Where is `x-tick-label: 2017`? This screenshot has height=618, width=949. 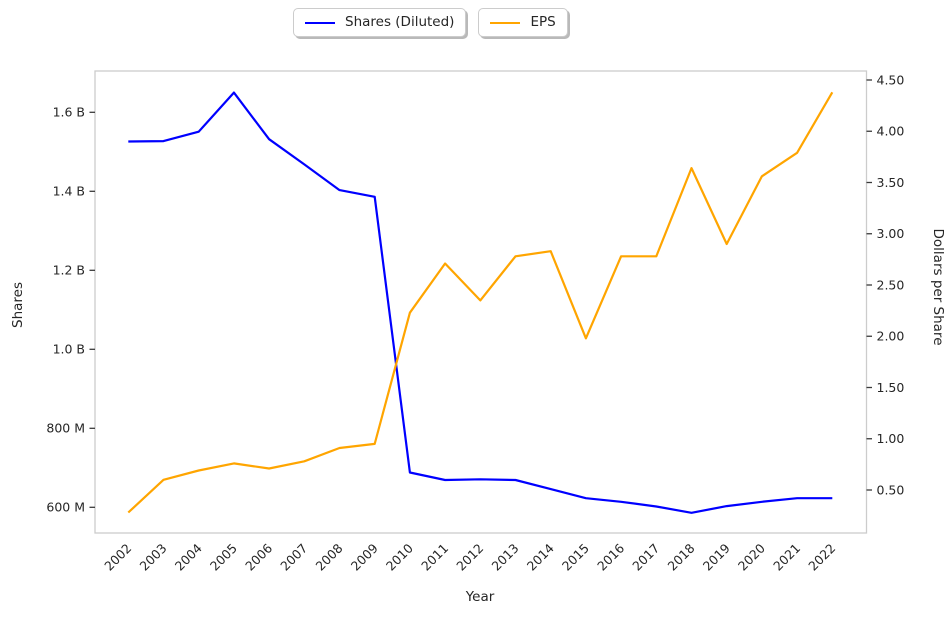
x-tick-label: 2017 is located at coordinates (645, 557).